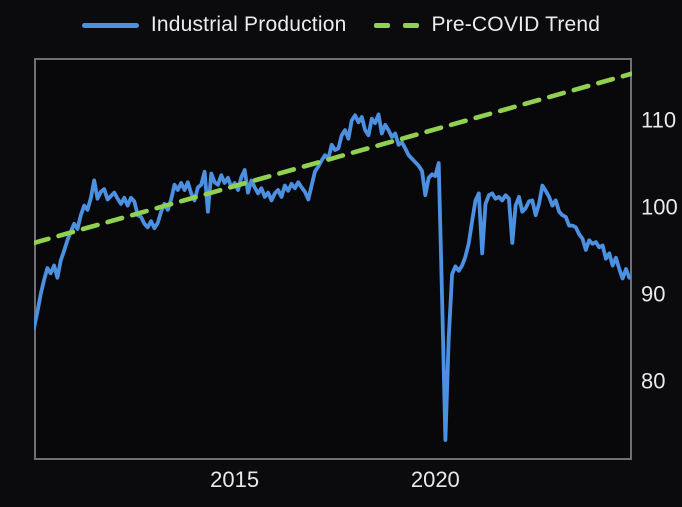 This screenshot has width=682, height=507. I want to click on y-axis-tick-100: 100, so click(659, 207).